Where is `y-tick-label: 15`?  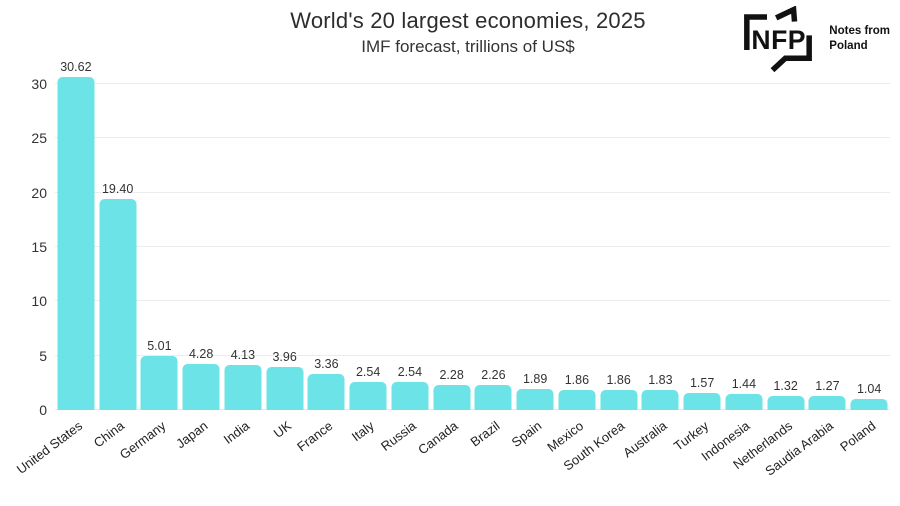 y-tick-label: 15 is located at coordinates (39, 247).